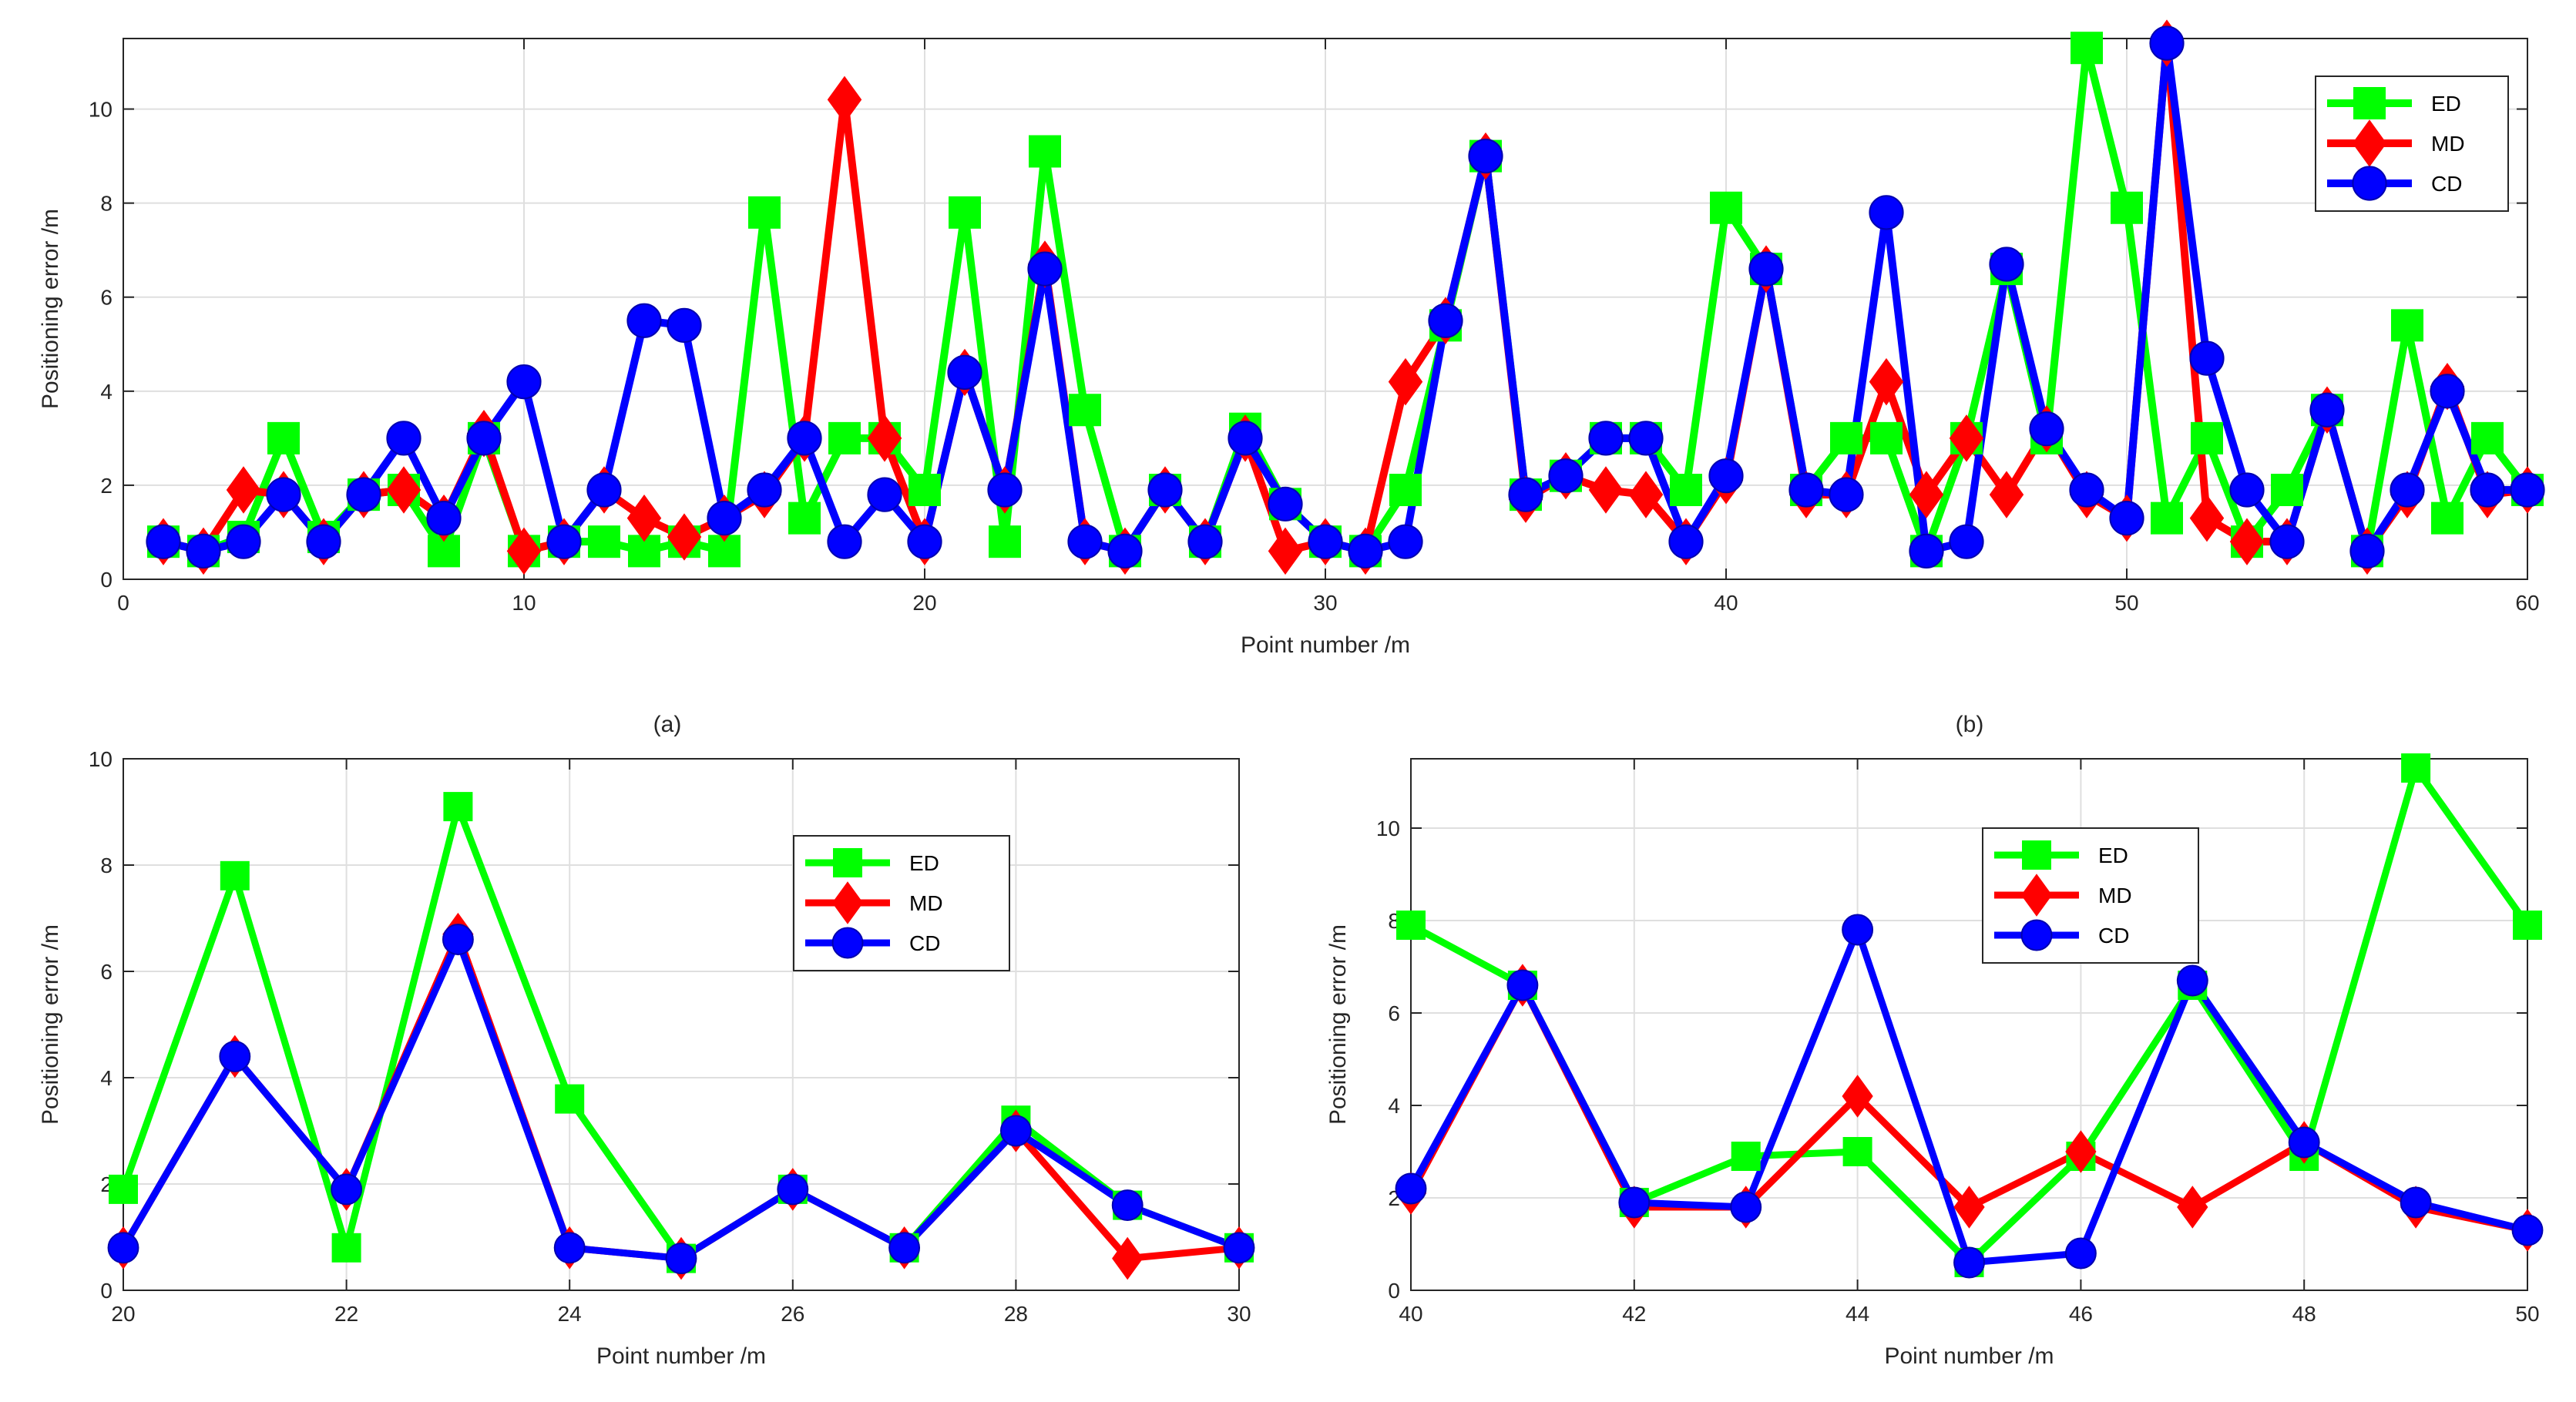 The width and height of the screenshot is (2576, 1402). What do you see at coordinates (106, 972) in the screenshot?
I see `y-tick-label: 6` at bounding box center [106, 972].